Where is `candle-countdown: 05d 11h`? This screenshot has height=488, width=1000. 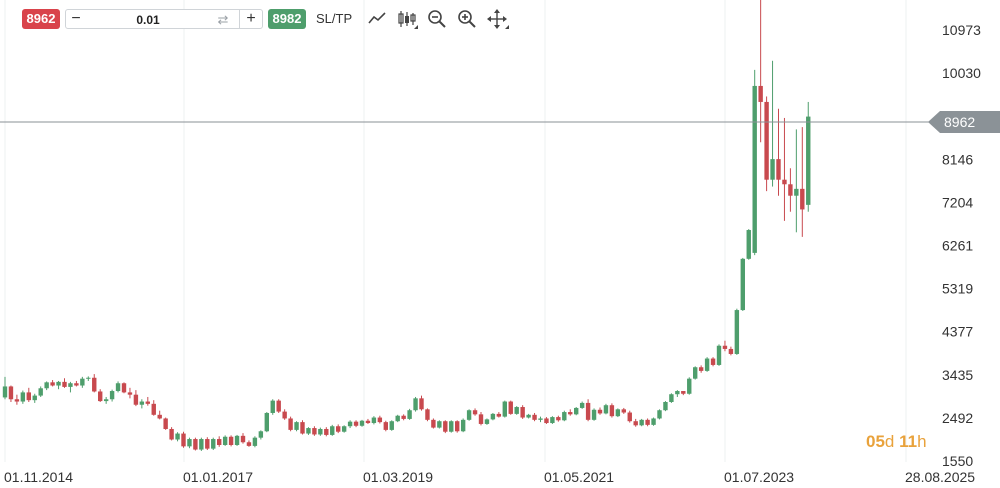
candle-countdown: 05d 11h is located at coordinates (896, 441).